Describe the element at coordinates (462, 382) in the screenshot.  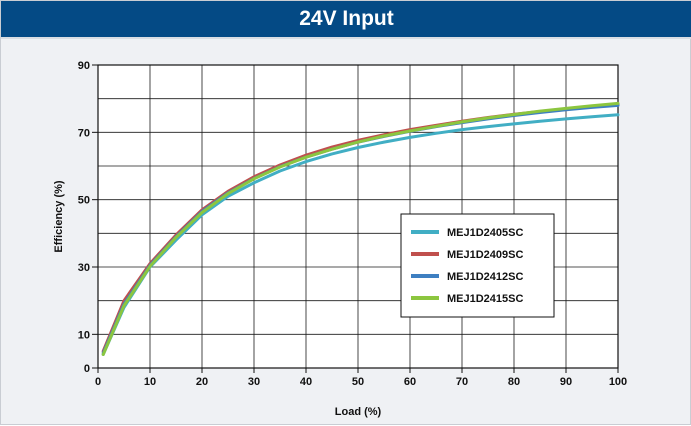
I see `x-tick-label: 70` at that location.